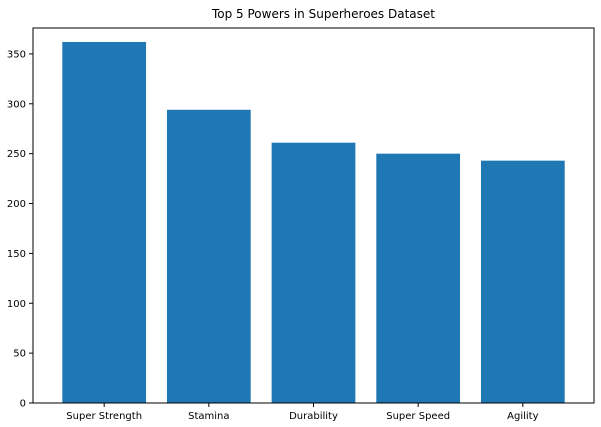 This screenshot has height=427, width=601. What do you see at coordinates (208, 256) in the screenshot?
I see `bar-stamina` at bounding box center [208, 256].